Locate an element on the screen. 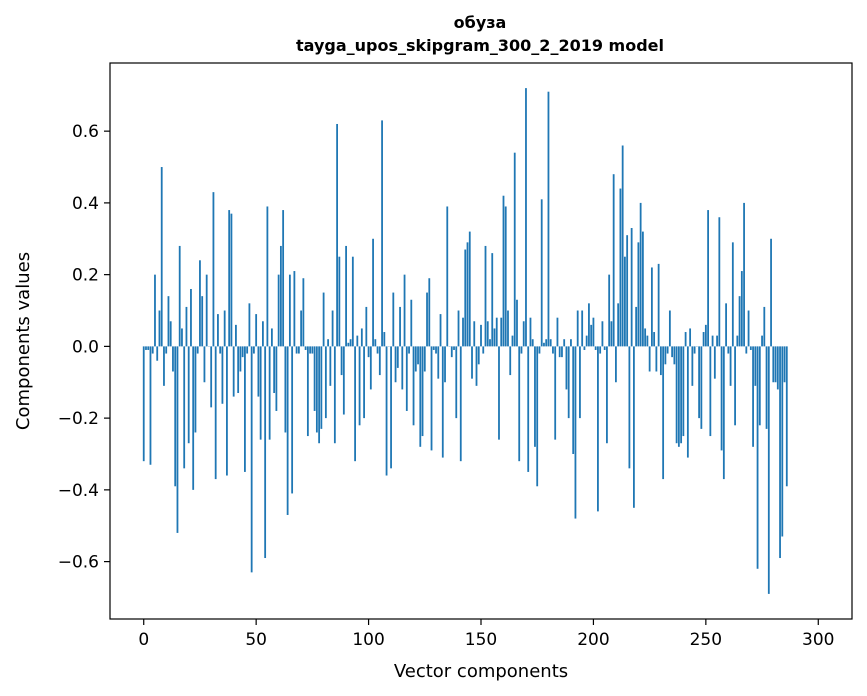 The image size is (867, 696). x-tick-label: 300 is located at coordinates (818, 640).